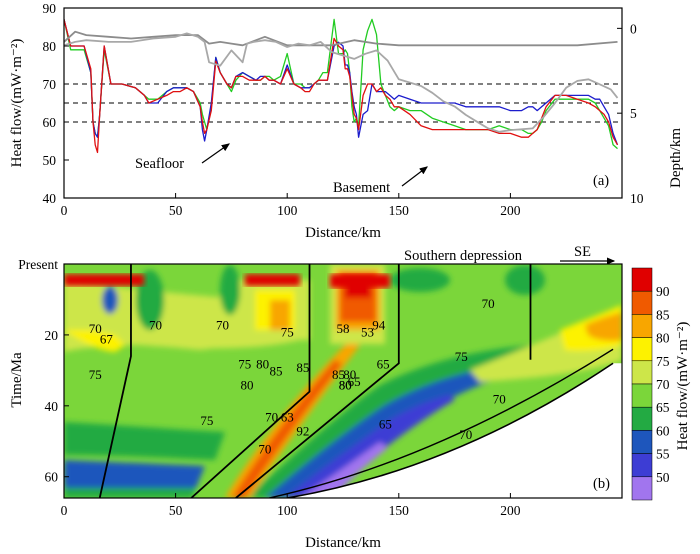  Describe the element at coordinates (50, 160) in the screenshot. I see `panel-a-ytick-label: 50` at that location.